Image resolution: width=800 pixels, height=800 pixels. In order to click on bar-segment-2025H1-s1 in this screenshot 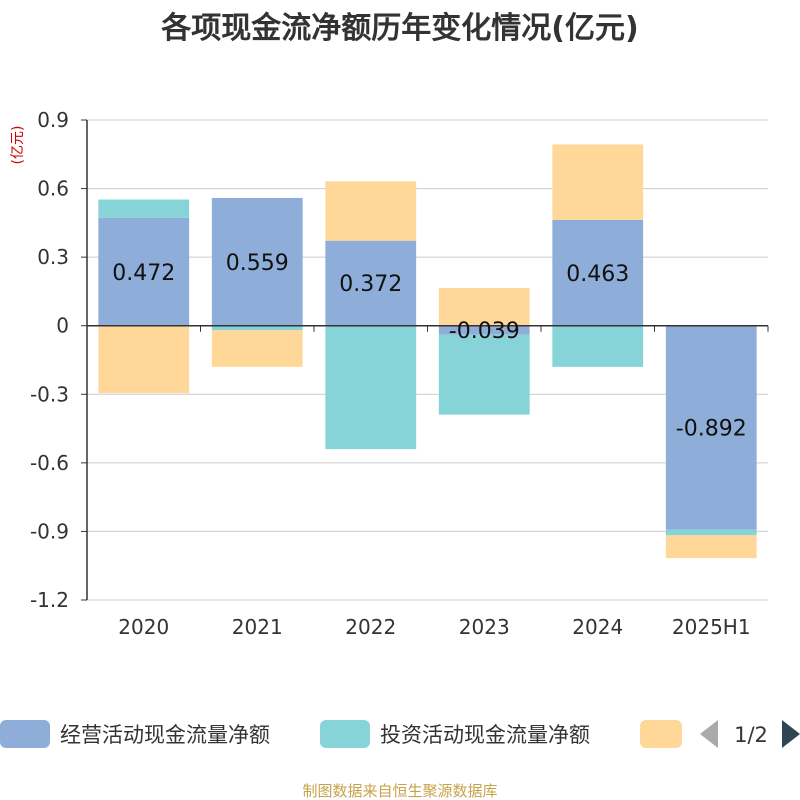, I will do `click(711, 532)`.